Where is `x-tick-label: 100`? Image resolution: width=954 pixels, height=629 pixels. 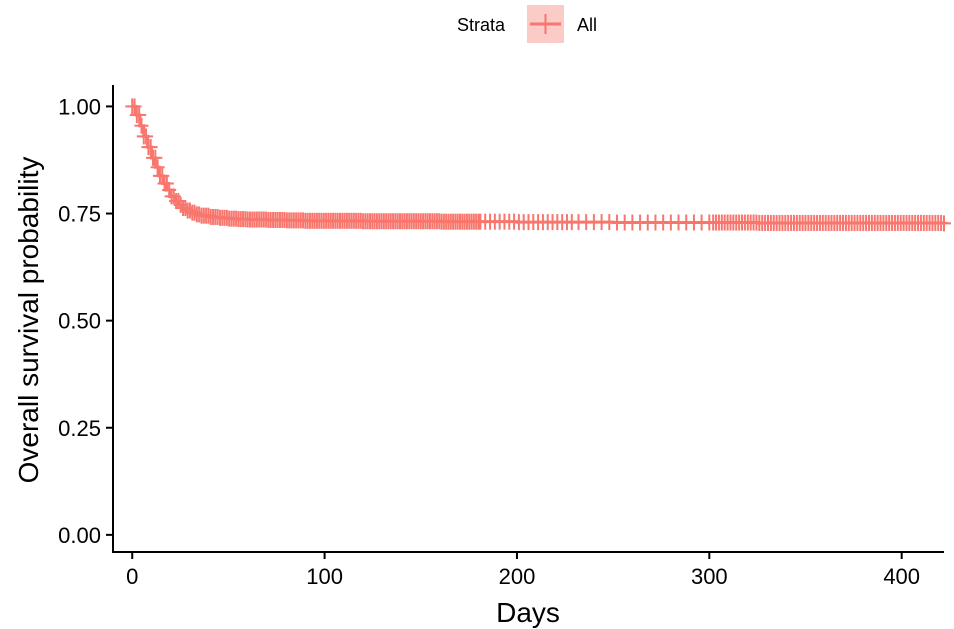
x-tick-label: 100 is located at coordinates (324, 576).